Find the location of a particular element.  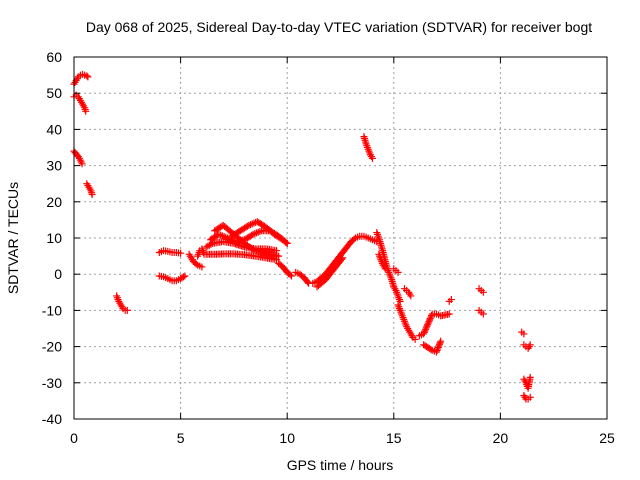

x-tick-labels: 0 5 10 15 20 25 is located at coordinates (342, 438).